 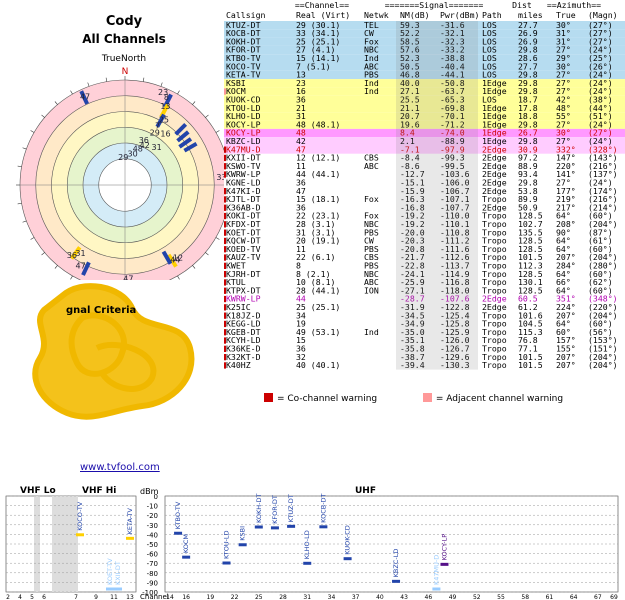 What do you see at coordinates (600, 232) in the screenshot?
I see `table-cell: (87°)` at bounding box center [600, 232].